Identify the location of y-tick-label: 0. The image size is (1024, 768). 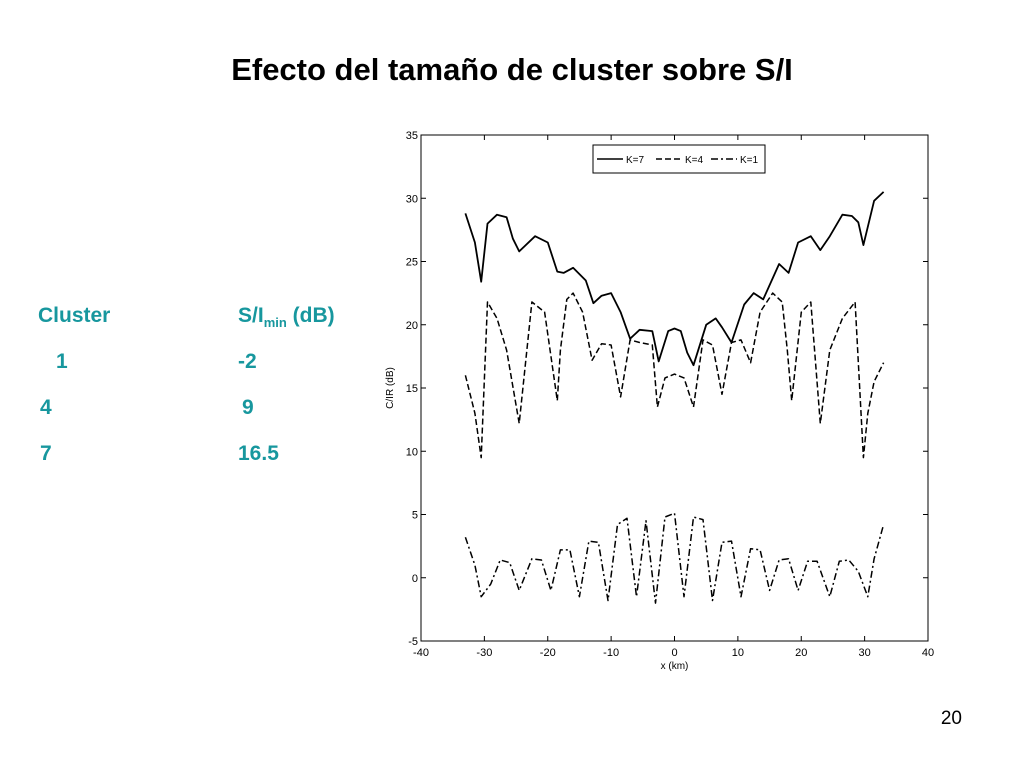
(415, 579).